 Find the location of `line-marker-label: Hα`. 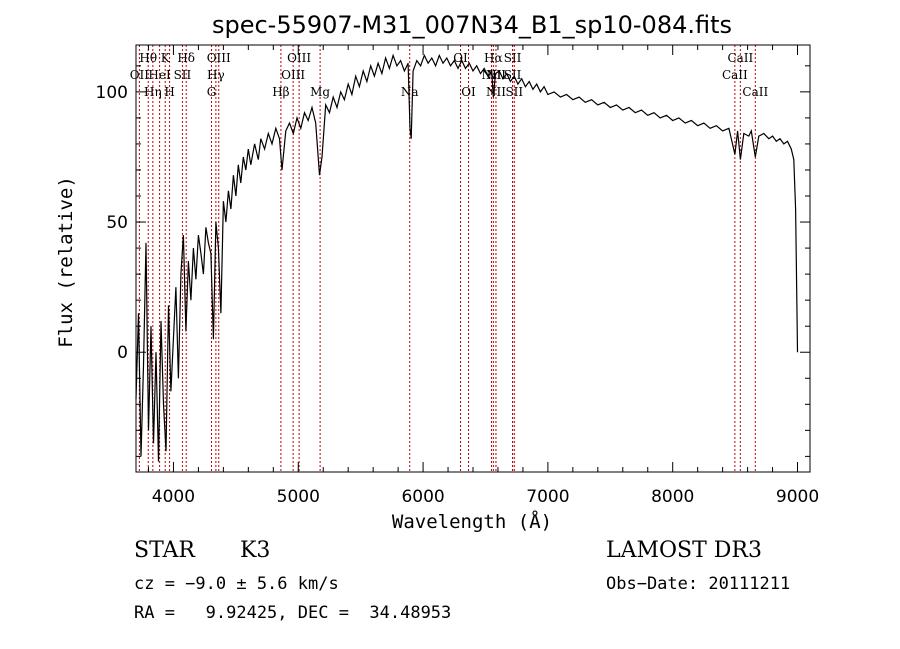

line-marker-label: Hα is located at coordinates (493, 58).